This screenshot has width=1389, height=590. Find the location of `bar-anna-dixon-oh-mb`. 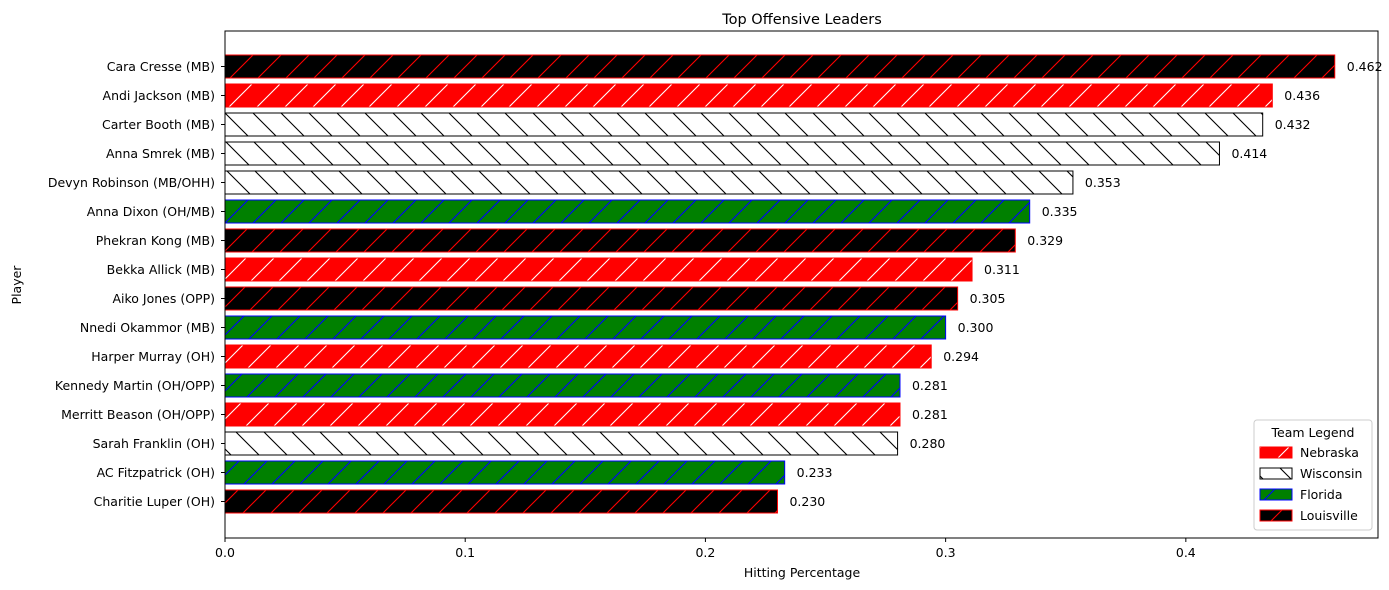

bar-anna-dixon-oh-mb is located at coordinates (627, 211).